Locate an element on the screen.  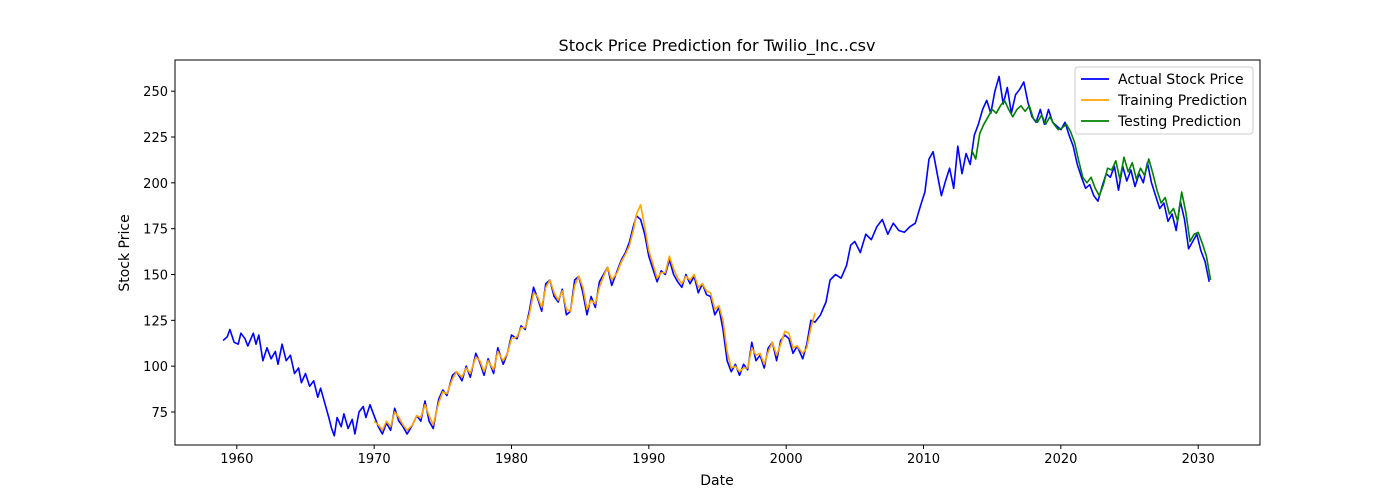
x-tick-label: 2000 is located at coordinates (786, 459).